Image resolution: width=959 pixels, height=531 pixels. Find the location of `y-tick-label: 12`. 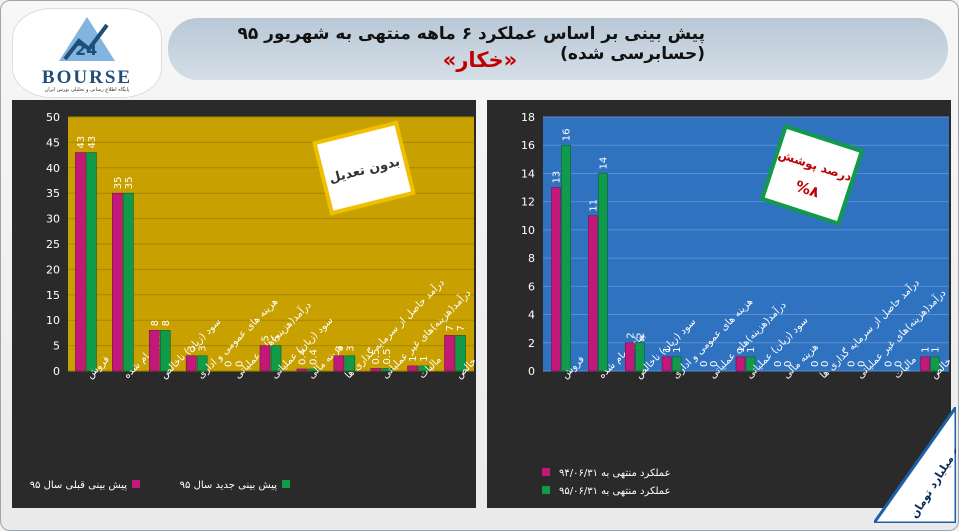

y-tick-label: 12 is located at coordinates (528, 202).